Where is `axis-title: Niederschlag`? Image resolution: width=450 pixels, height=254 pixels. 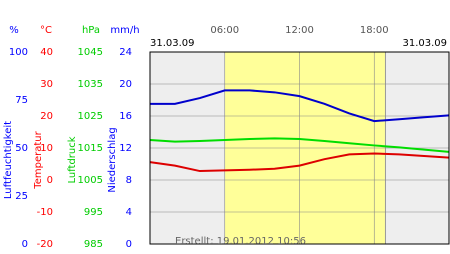 axis-title: Niederschlag is located at coordinates (112, 159).